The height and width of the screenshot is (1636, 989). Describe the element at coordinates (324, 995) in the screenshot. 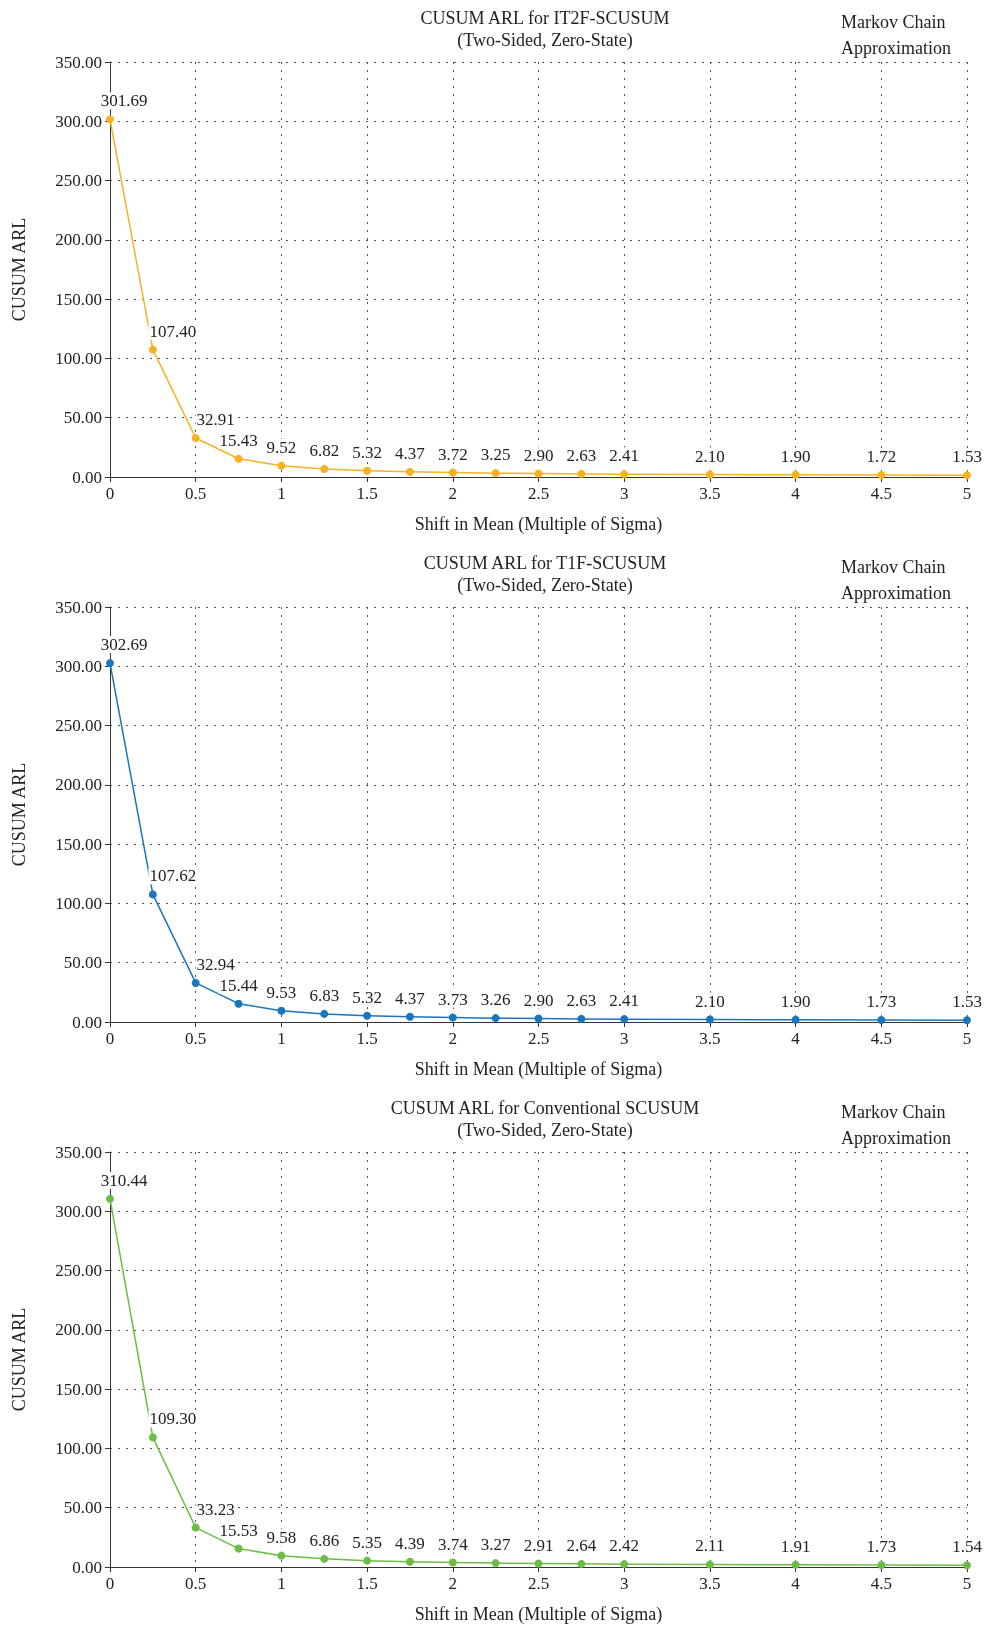

I see `data-label: 6.83` at that location.